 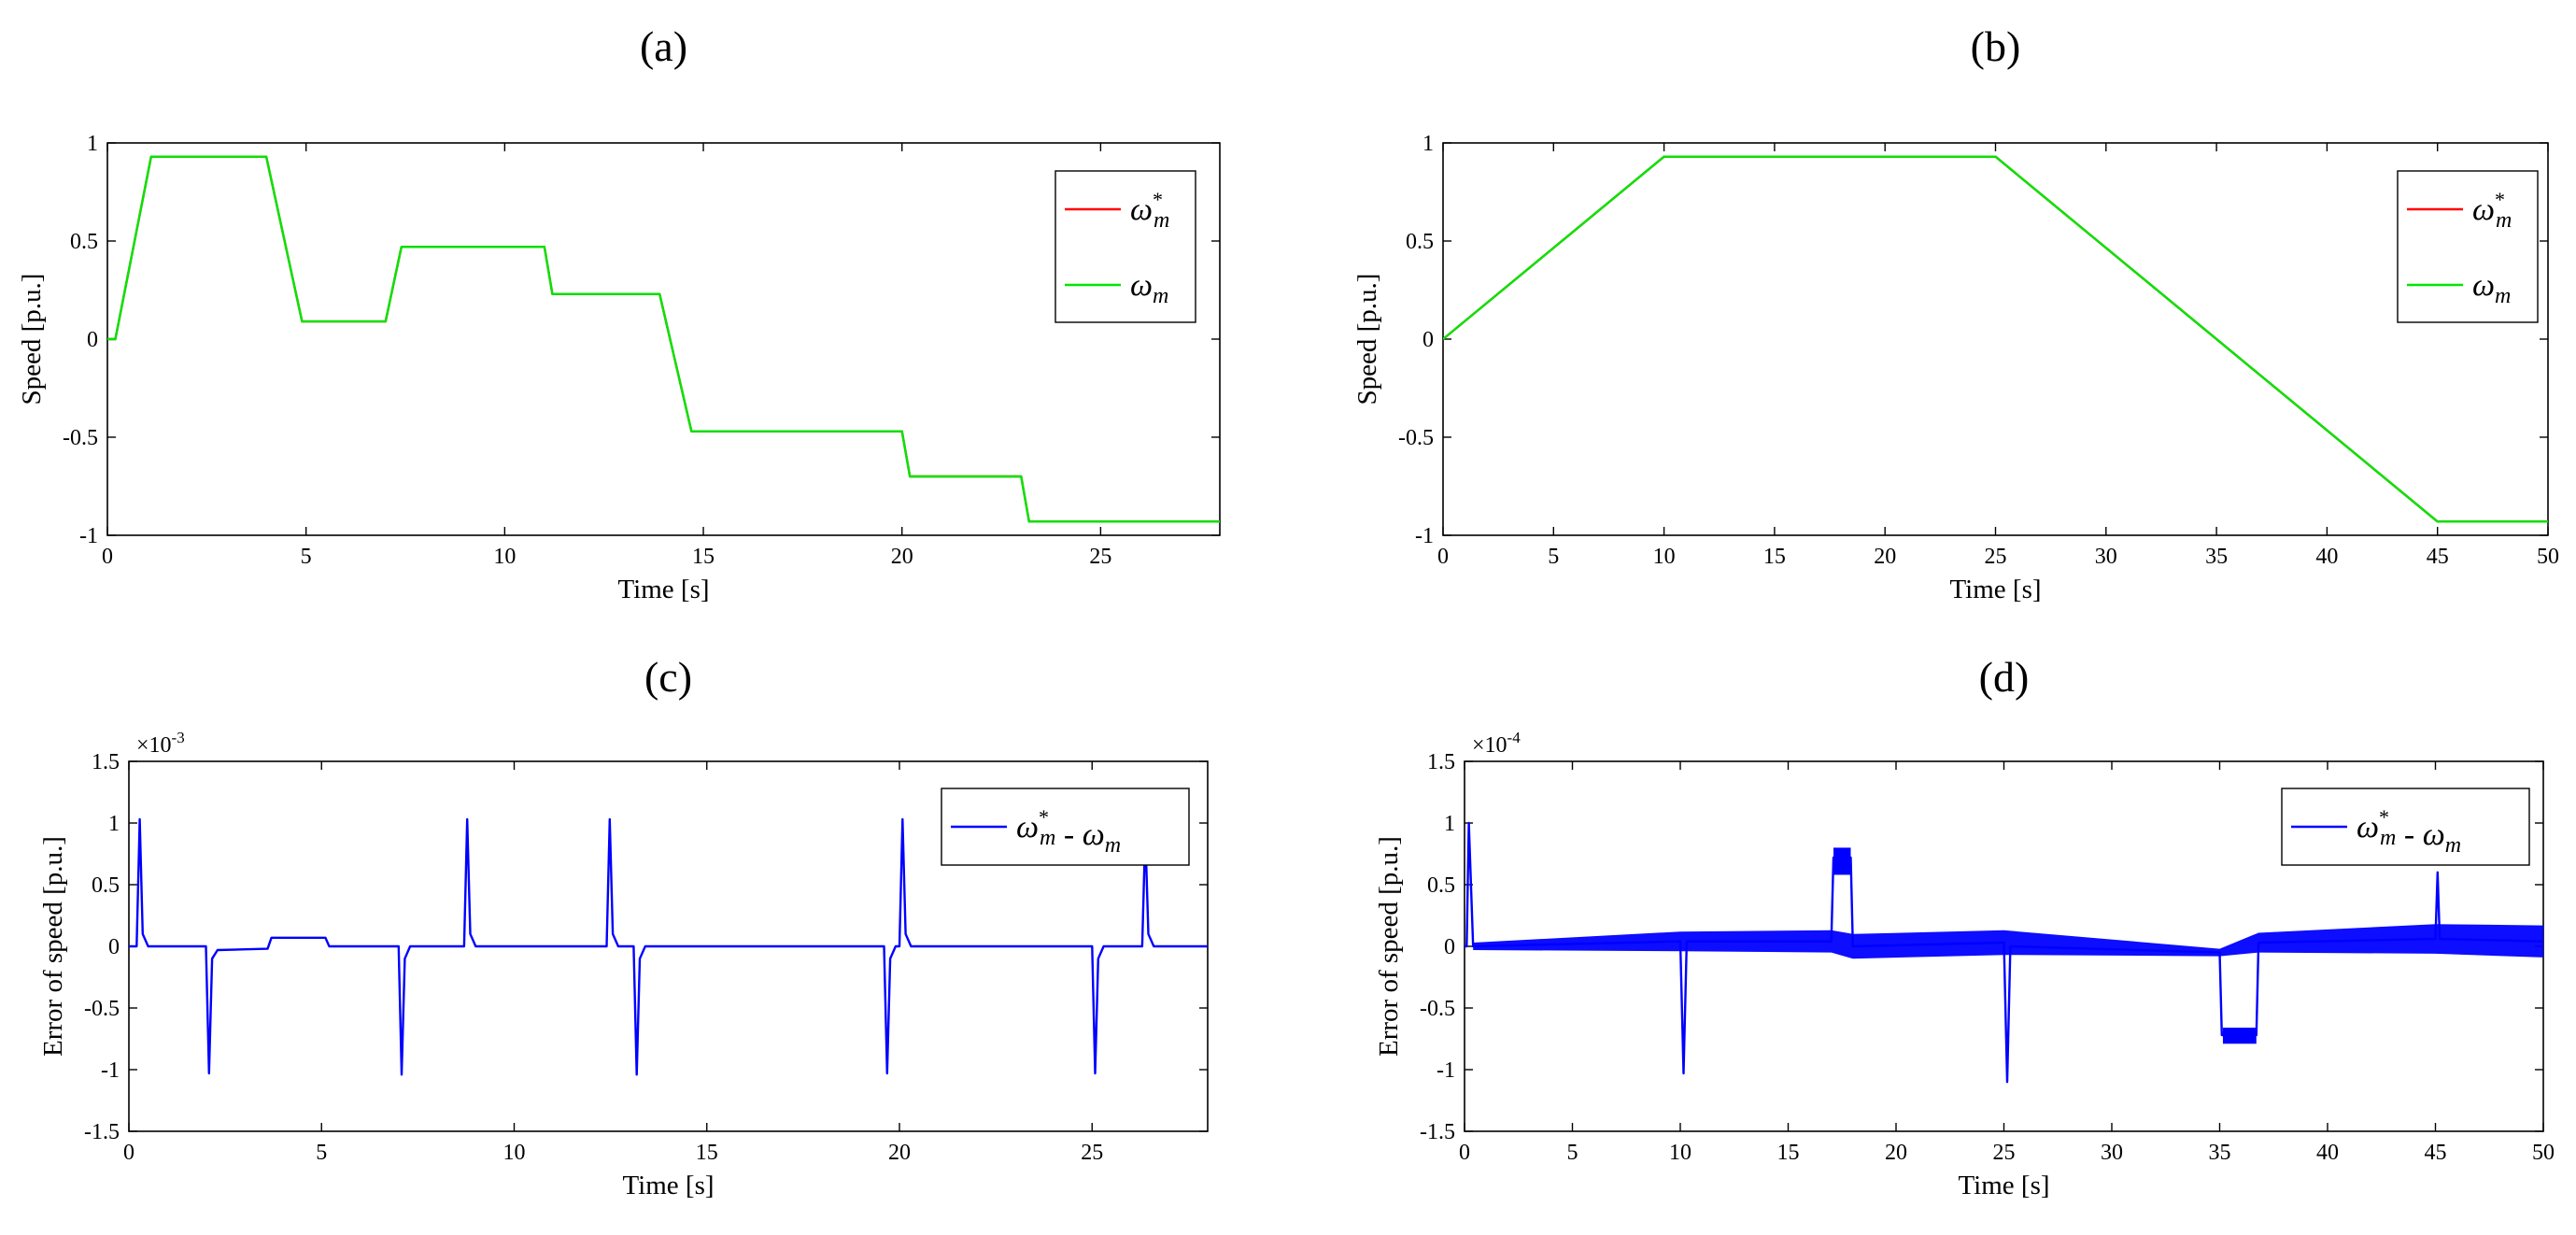 What do you see at coordinates (663, 46) in the screenshot?
I see `panel-label: (a)` at bounding box center [663, 46].